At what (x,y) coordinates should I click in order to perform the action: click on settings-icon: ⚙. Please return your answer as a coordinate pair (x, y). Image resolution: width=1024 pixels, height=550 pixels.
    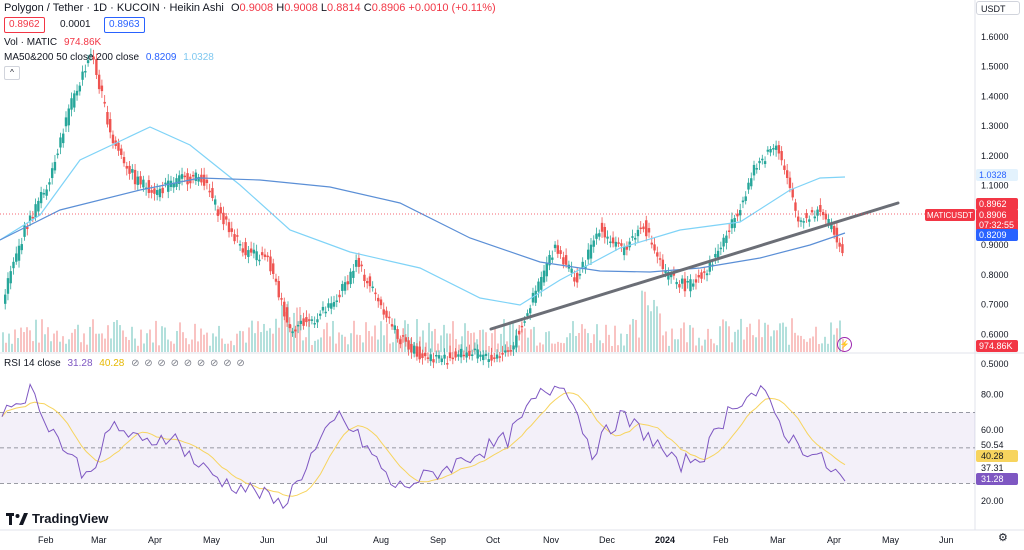
    Looking at the image, I should click on (1003, 538).